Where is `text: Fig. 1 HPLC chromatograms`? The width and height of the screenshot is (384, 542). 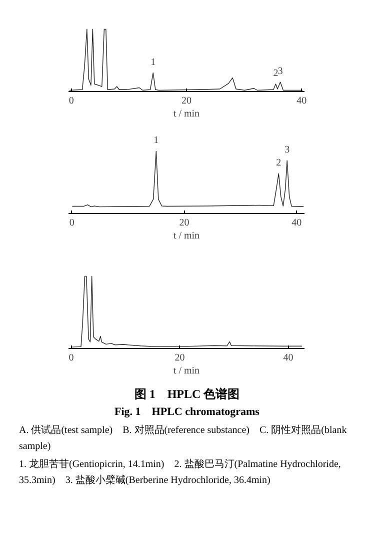
text: Fig. 1 HPLC chromatograms is located at coordinates (187, 412).